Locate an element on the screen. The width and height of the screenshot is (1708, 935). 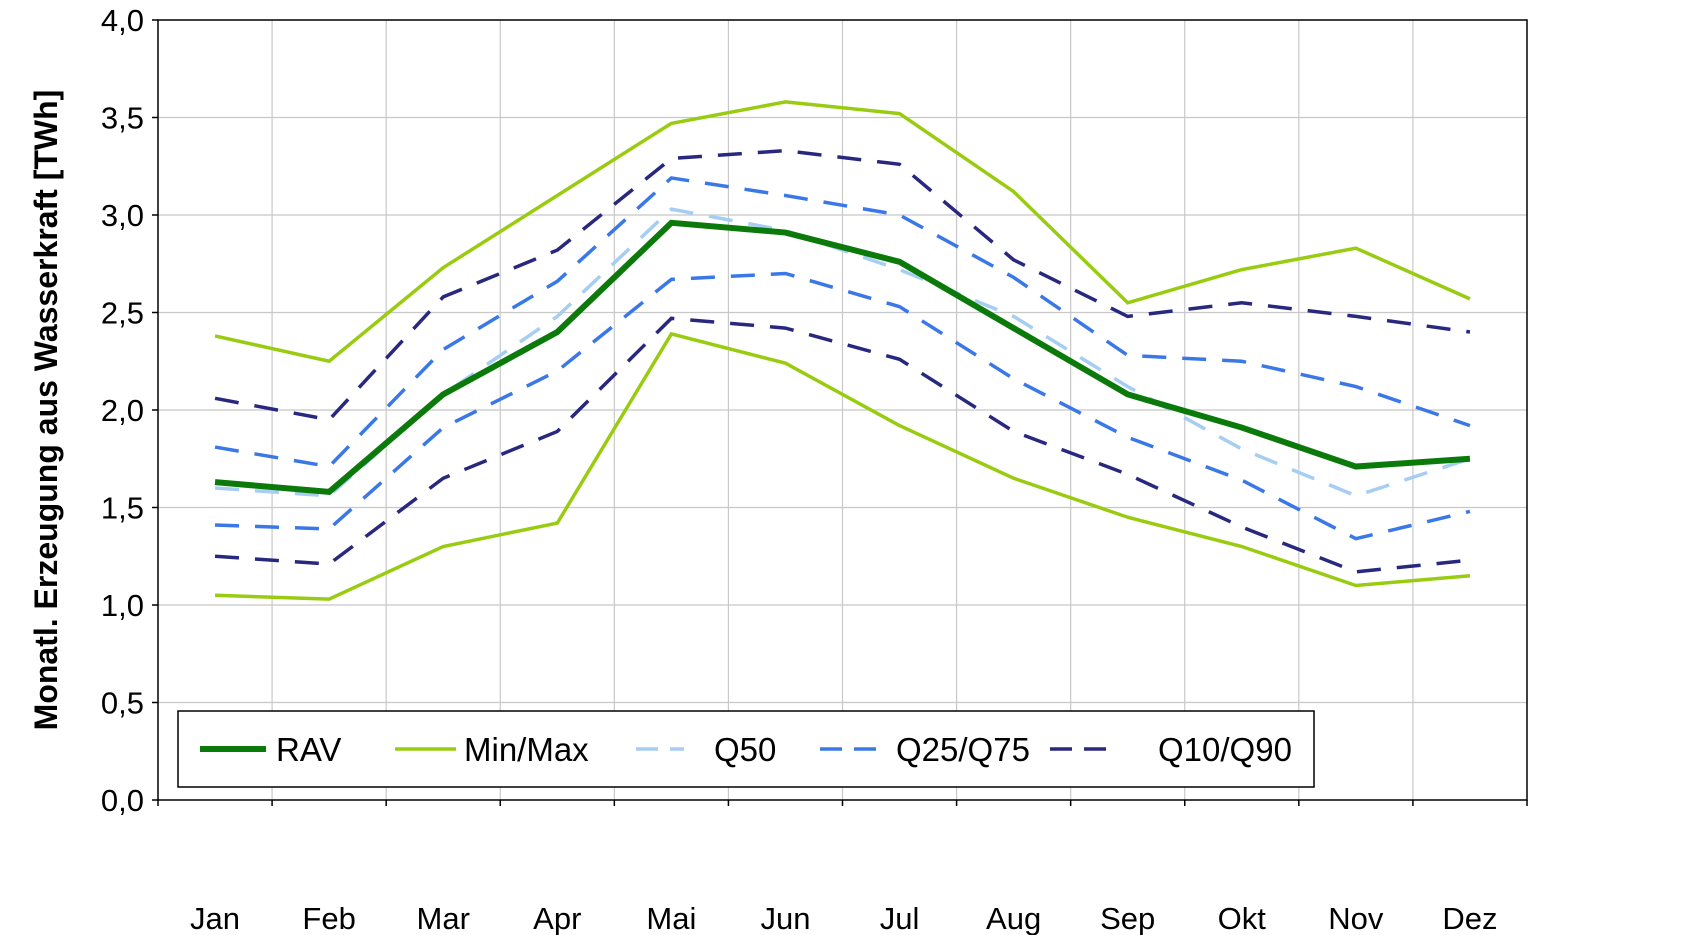
legend-label: Q50 is located at coordinates (745, 749).